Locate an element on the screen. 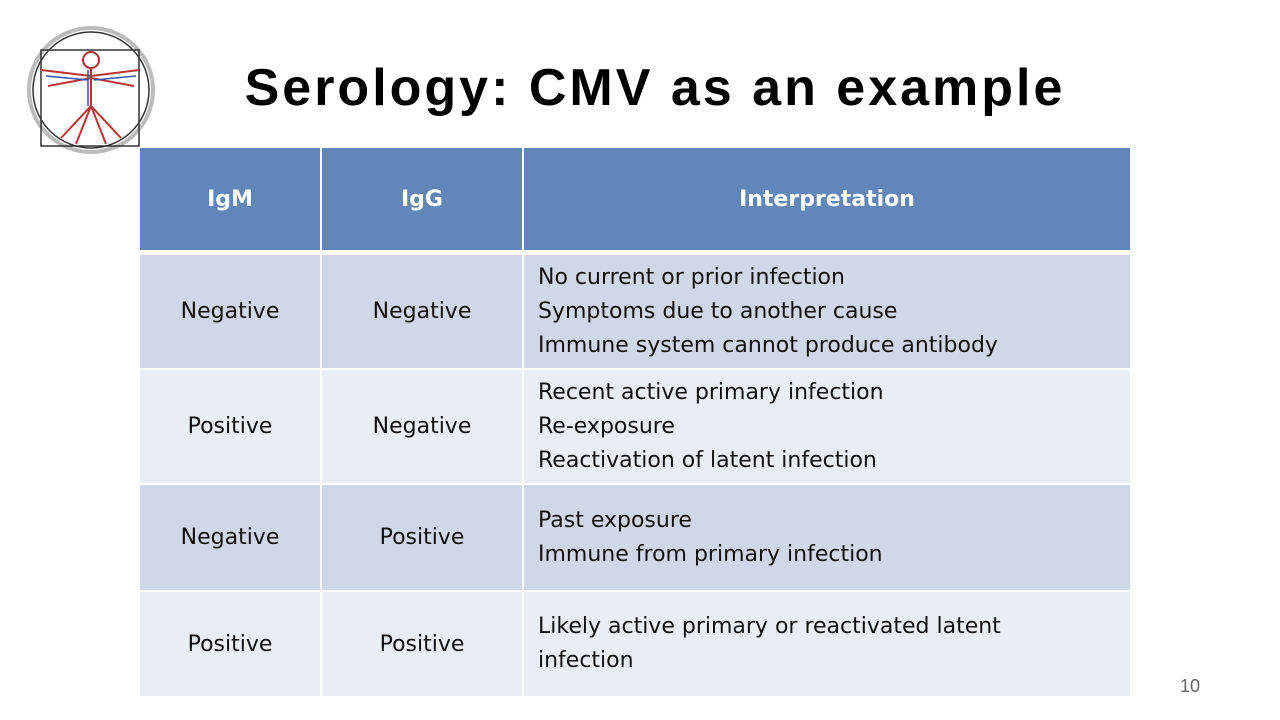 Image resolution: width=1280 pixels, height=720 pixels. page-number: 10 is located at coordinates (1190, 686).